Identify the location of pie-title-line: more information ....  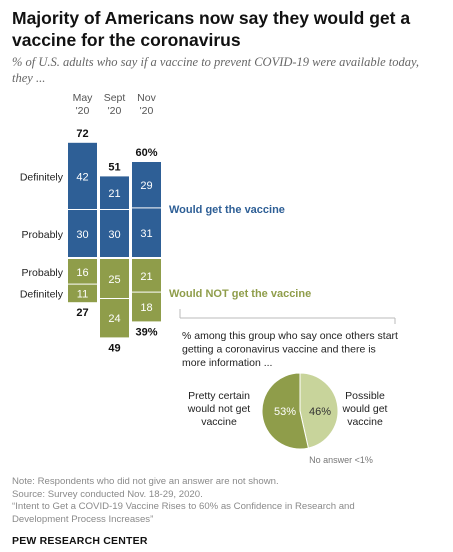
(227, 363).